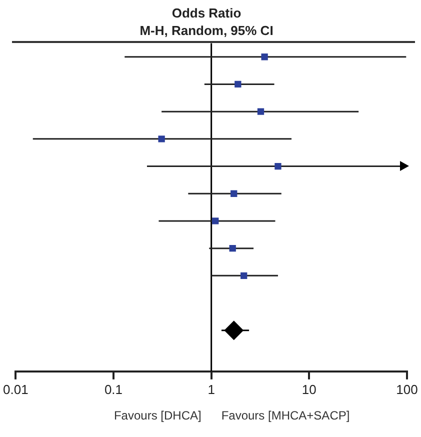 The height and width of the screenshot is (437, 421). Describe the element at coordinates (15, 389) in the screenshot. I see `x-tick-label: 0.01` at that location.